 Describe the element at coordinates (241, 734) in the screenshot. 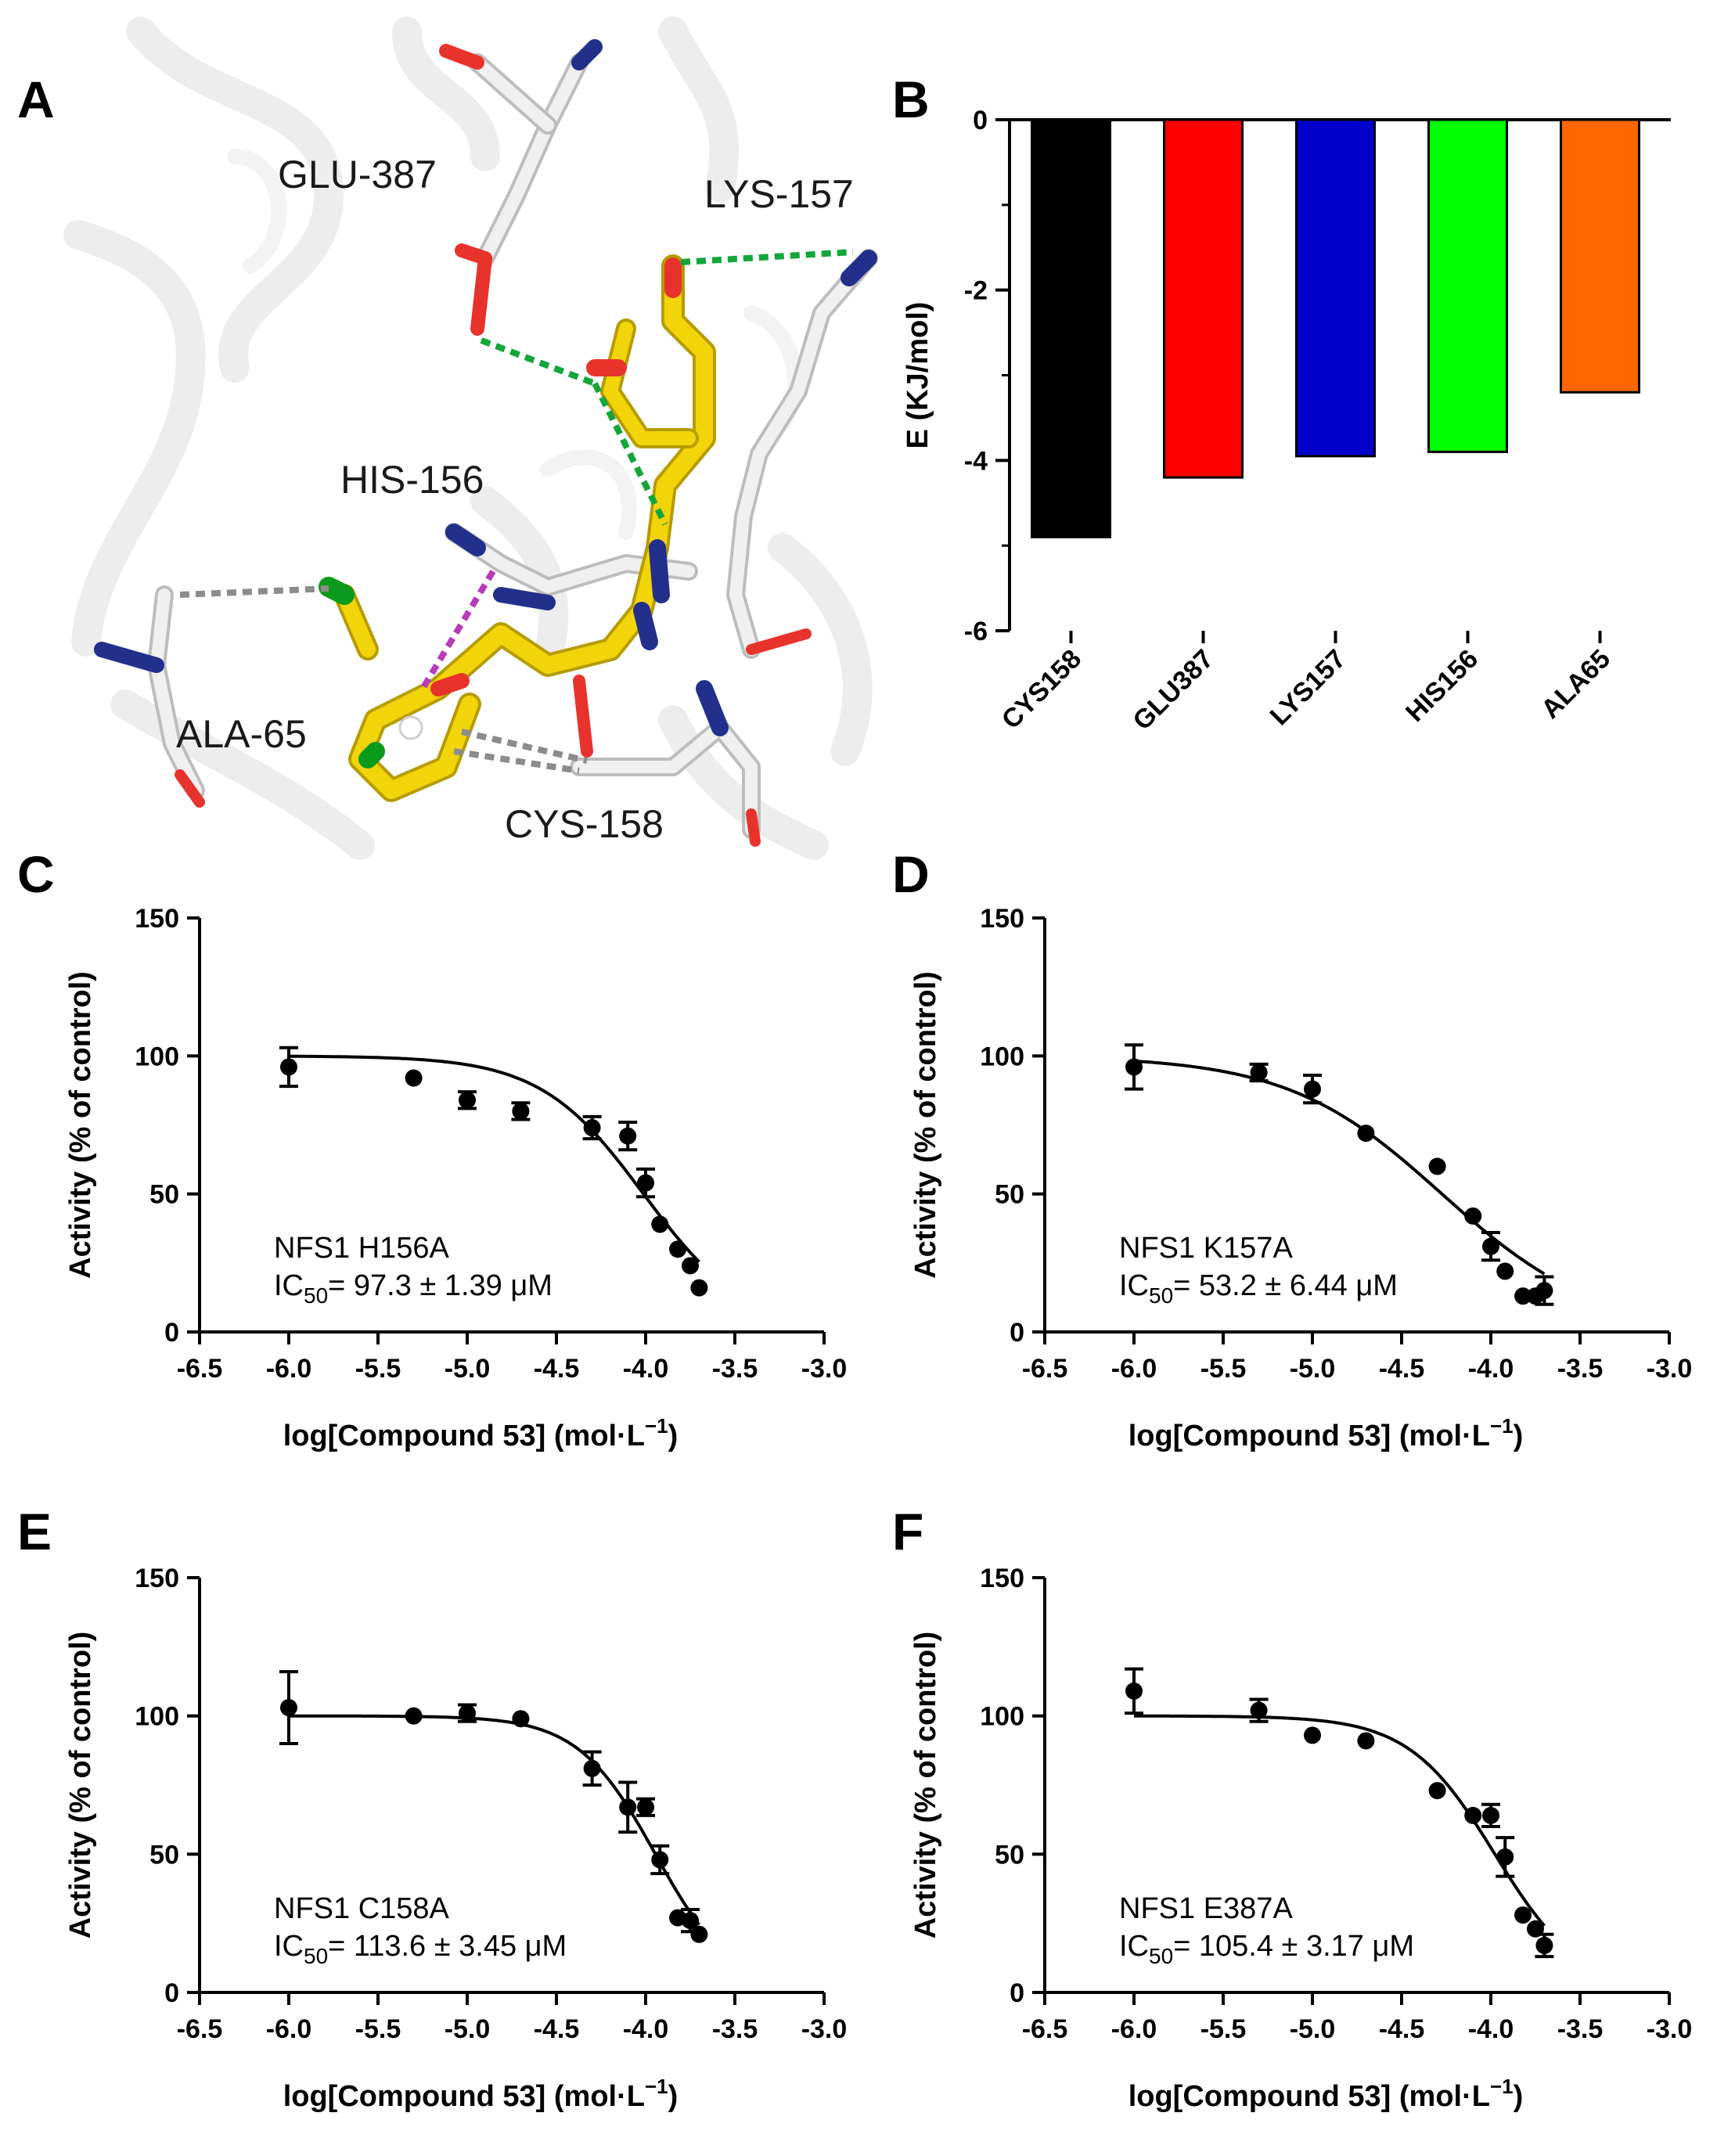

I see `residue-label-ala-65: ALA-65` at that location.